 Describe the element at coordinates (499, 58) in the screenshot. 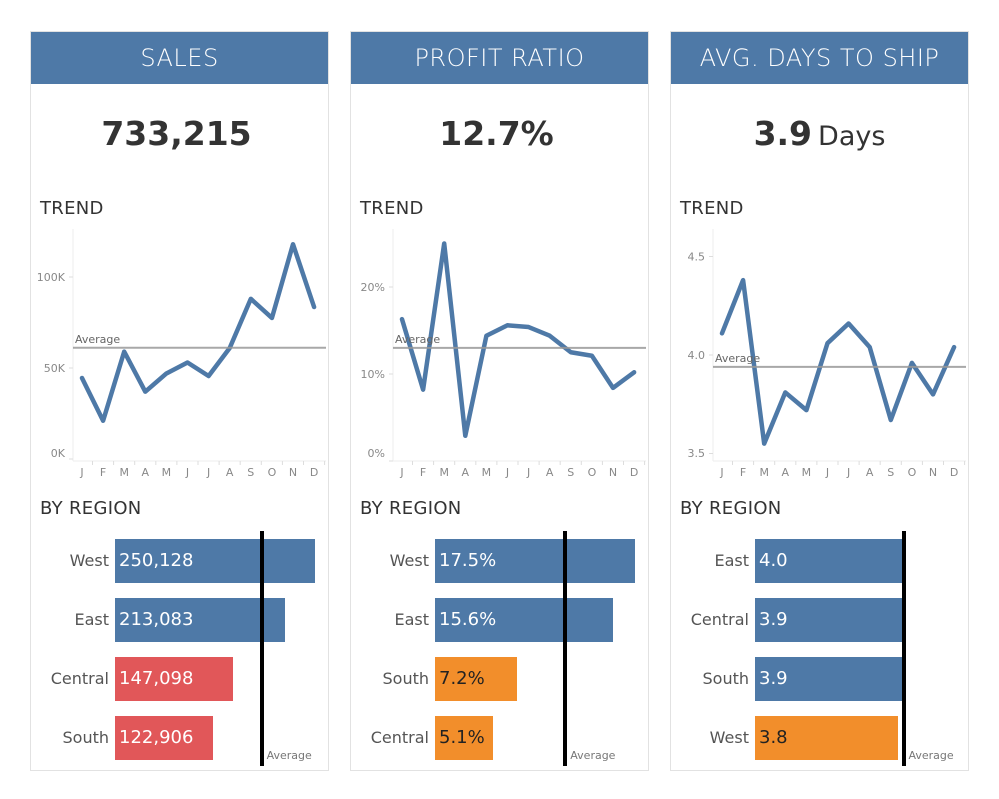

I see `panel-title: PROFIT RATIO` at that location.